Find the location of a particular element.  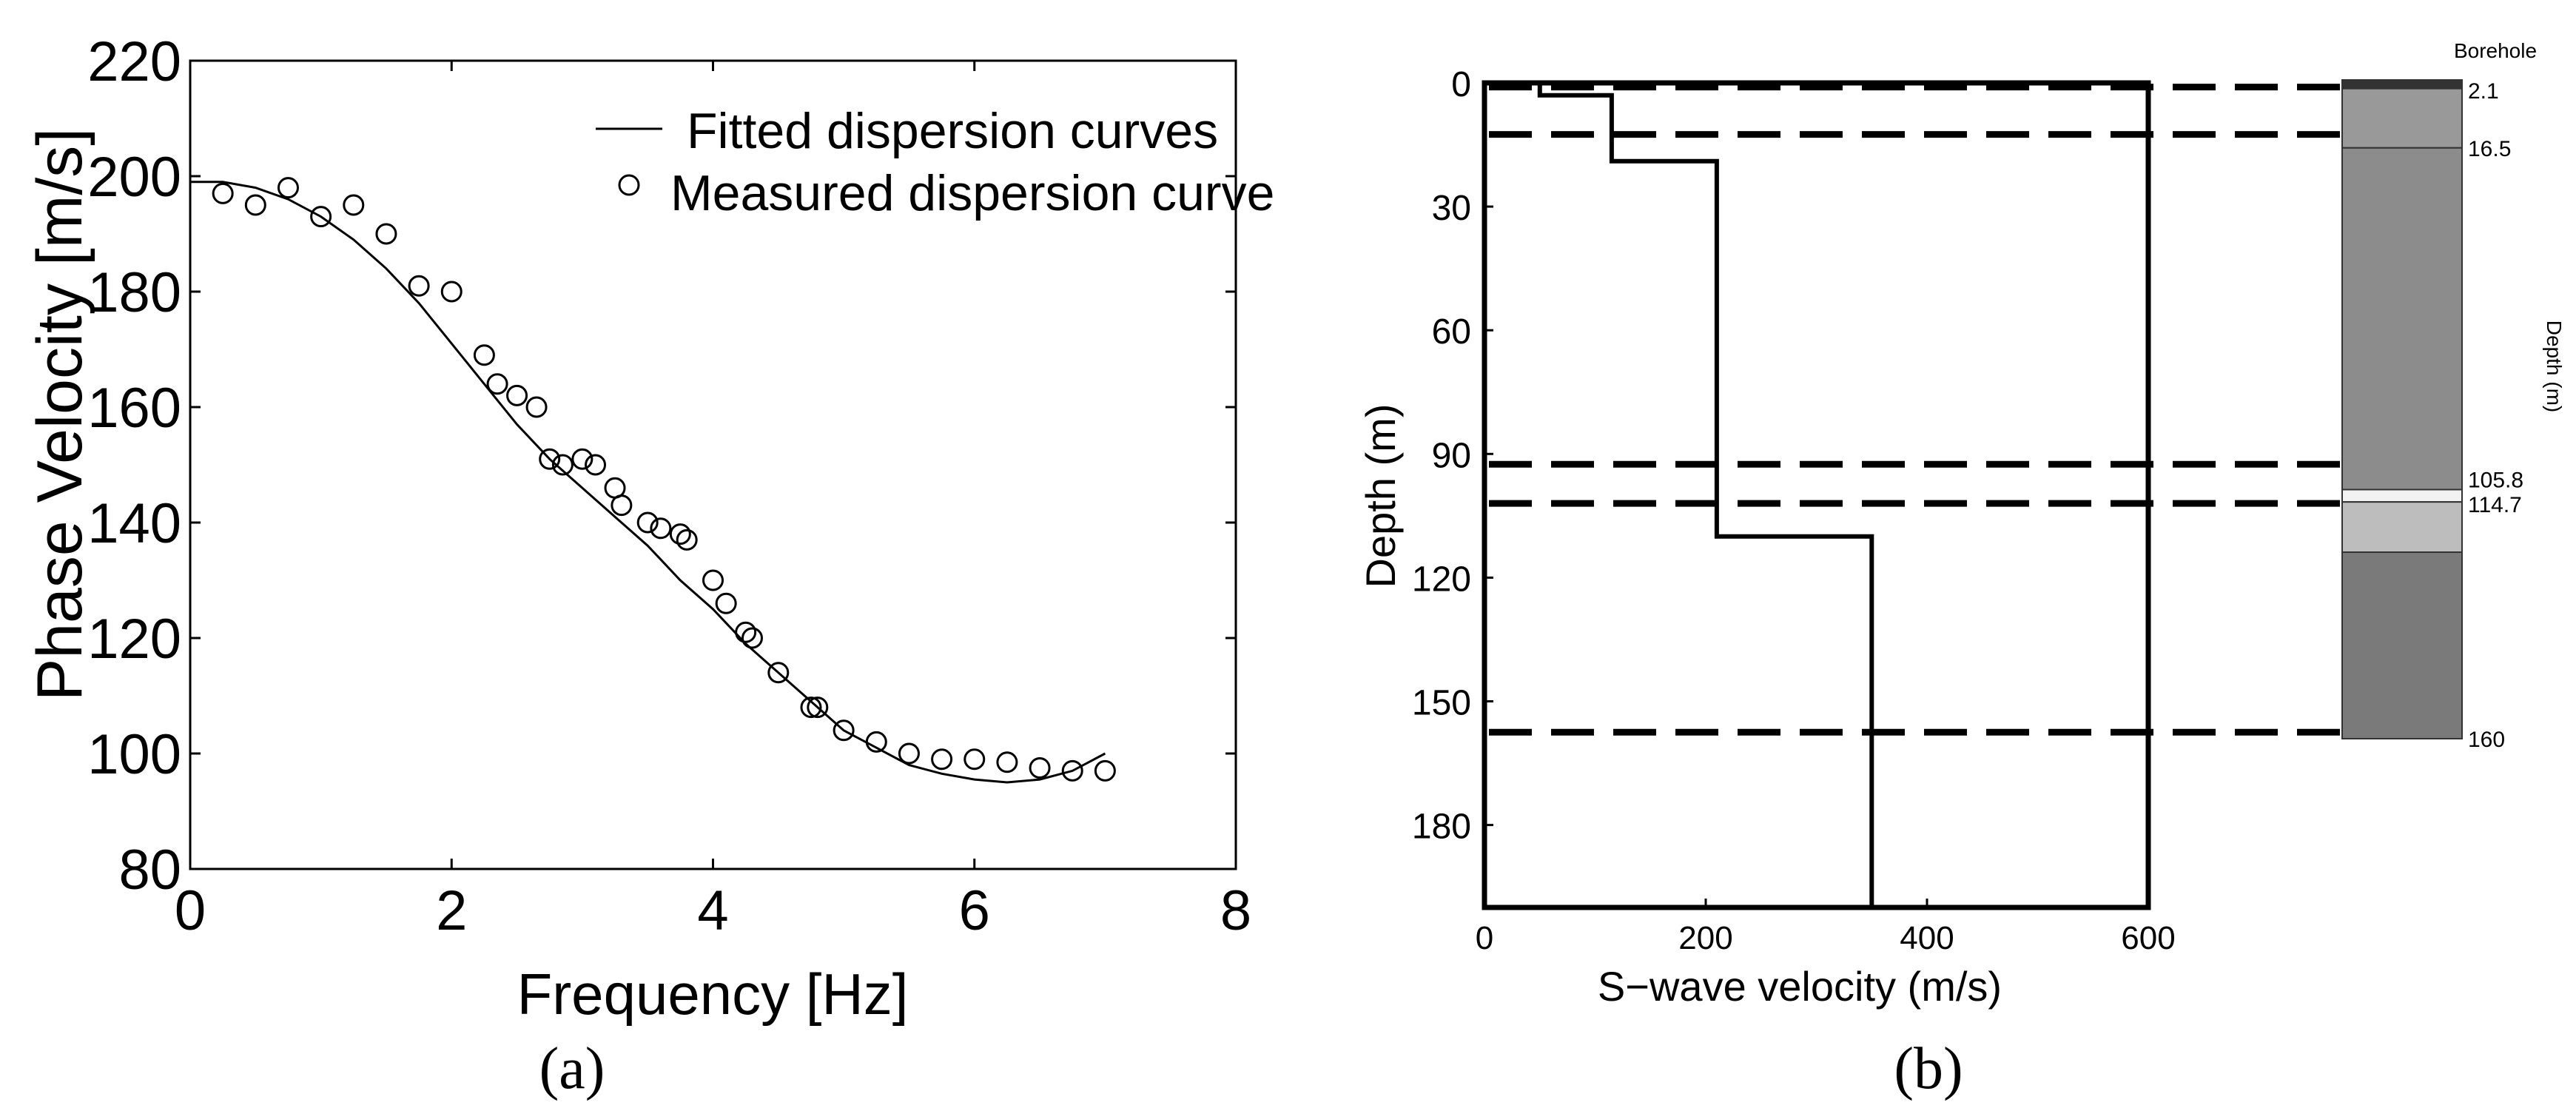

y-tick-label: 200 is located at coordinates (134, 177).